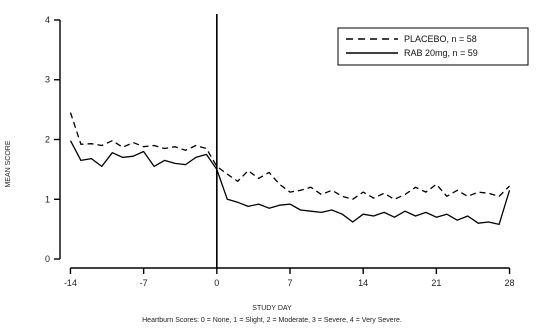 The height and width of the screenshot is (333, 541). I want to click on legend: PLACEBO, n = 58 RAB 20mg, n = 59, so click(433, 46).